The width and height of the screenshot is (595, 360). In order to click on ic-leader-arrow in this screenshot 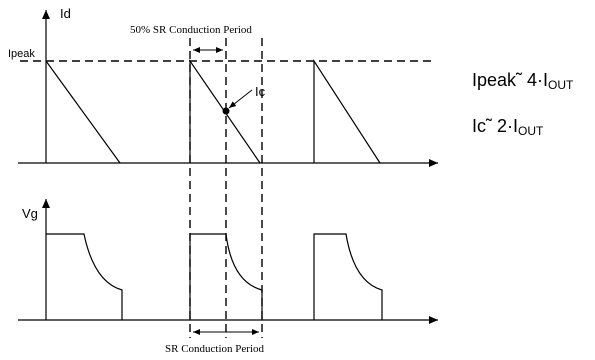, I will do `click(240, 99)`.